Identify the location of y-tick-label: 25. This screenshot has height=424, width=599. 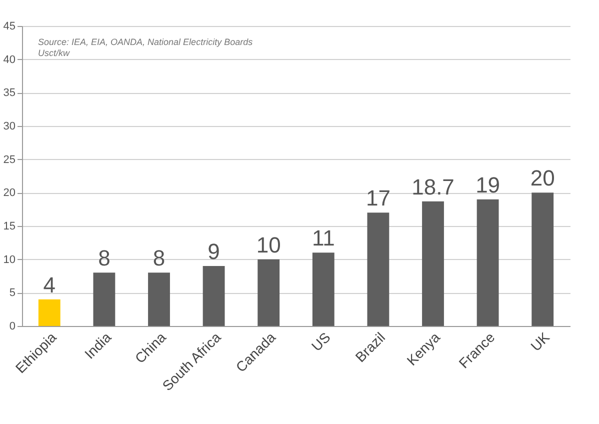
(9, 160).